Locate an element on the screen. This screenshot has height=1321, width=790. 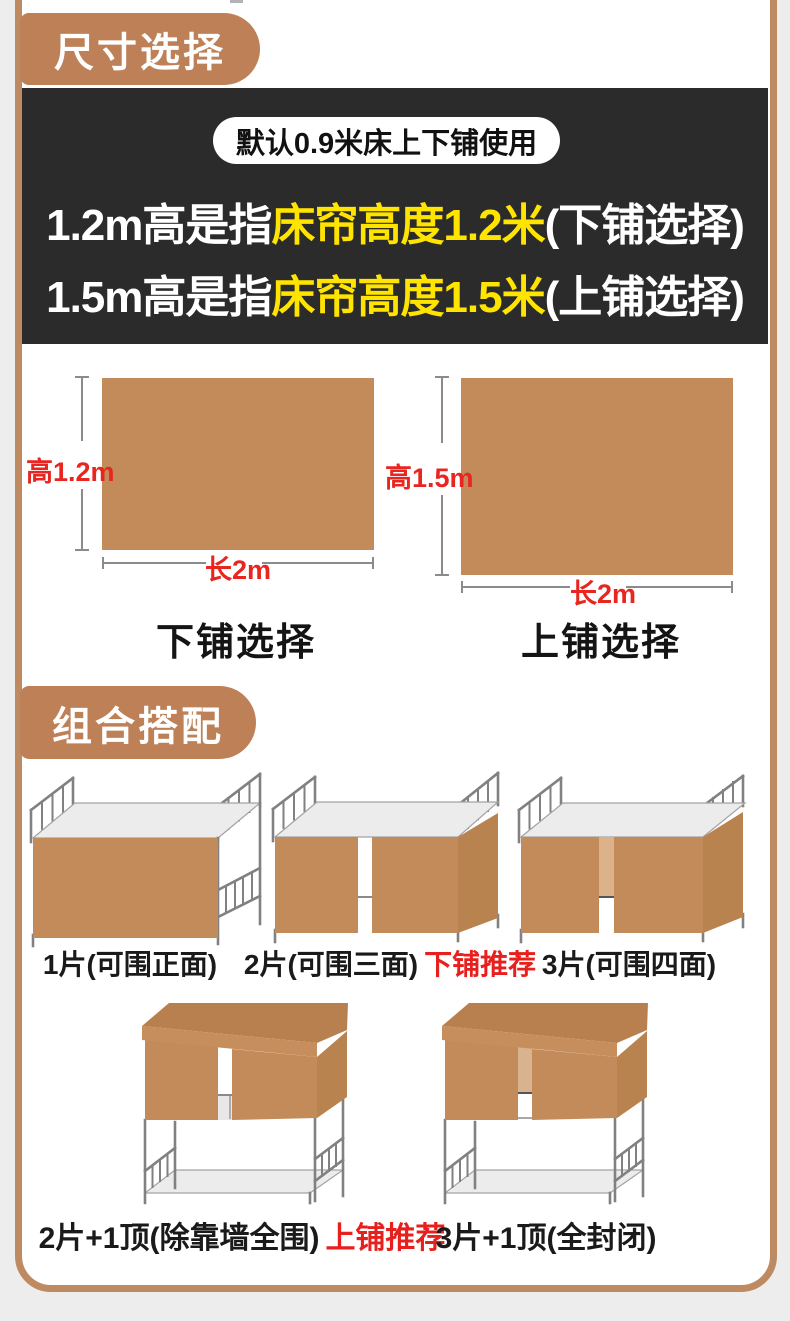
section-badge-combo: 组合搭配 is located at coordinates (138, 722).